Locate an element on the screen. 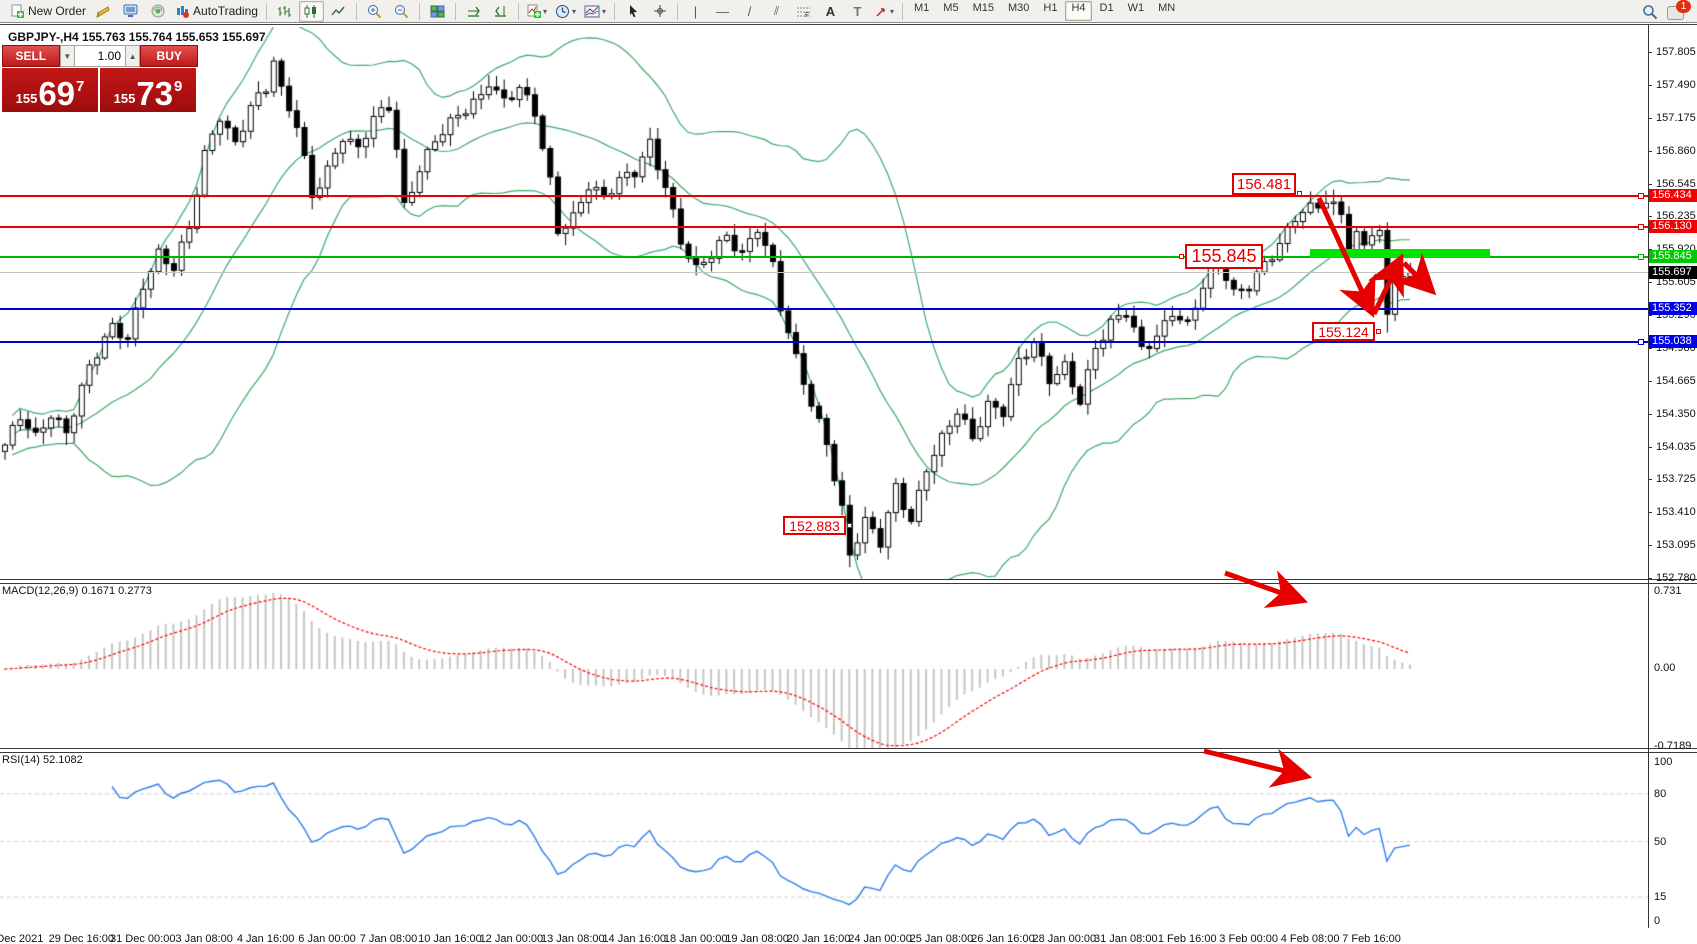 This screenshot has height=944, width=1697. connection-button is located at coordinates (157, 11).